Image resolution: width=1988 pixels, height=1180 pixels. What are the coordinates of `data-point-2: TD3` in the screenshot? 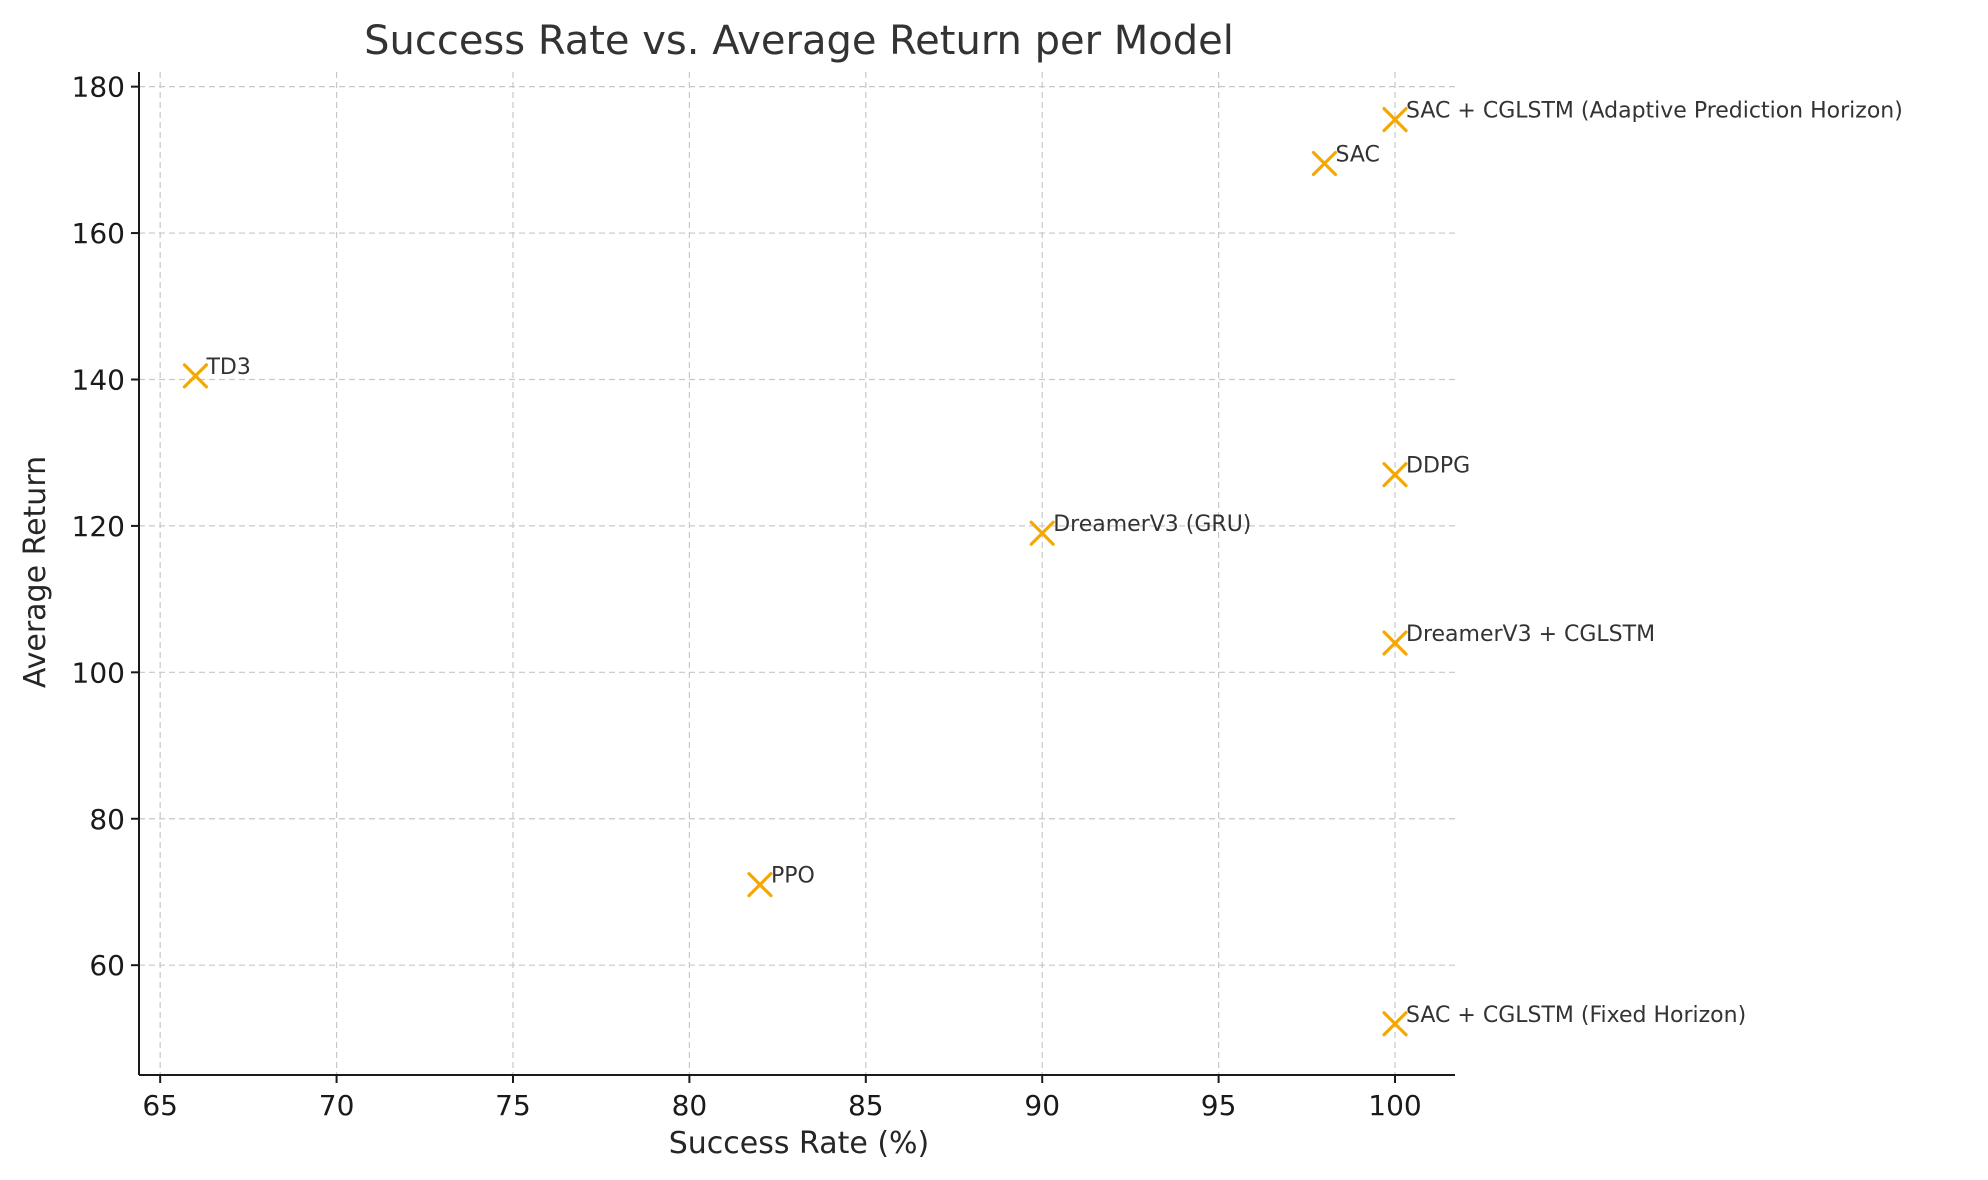 It's located at (216, 372).